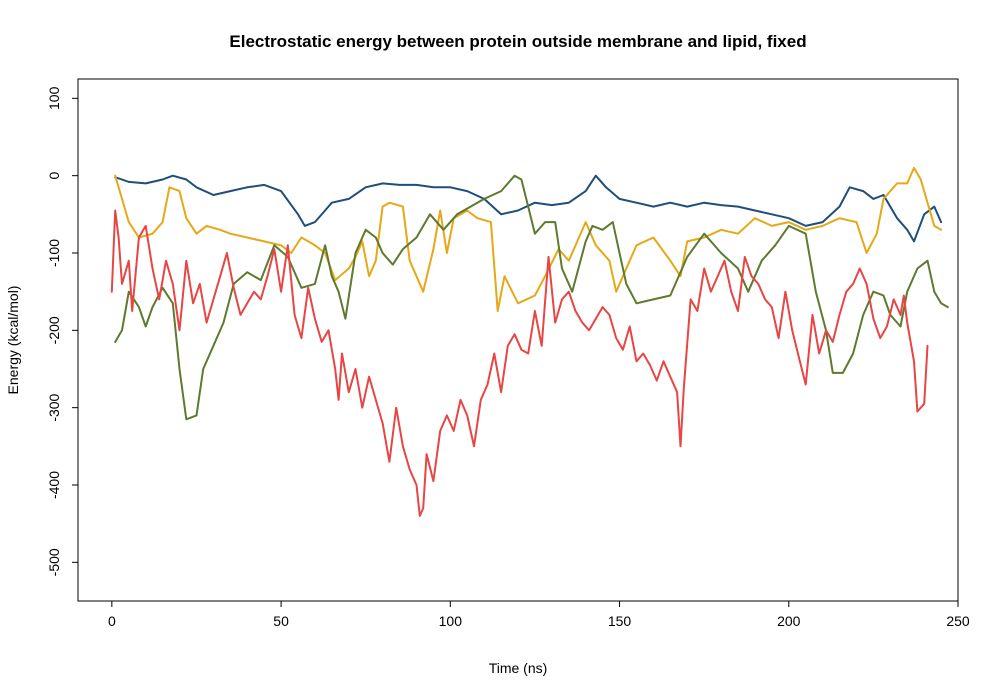 The image size is (999, 699). Describe the element at coordinates (54, 176) in the screenshot. I see `y-tick-label: 0` at that location.